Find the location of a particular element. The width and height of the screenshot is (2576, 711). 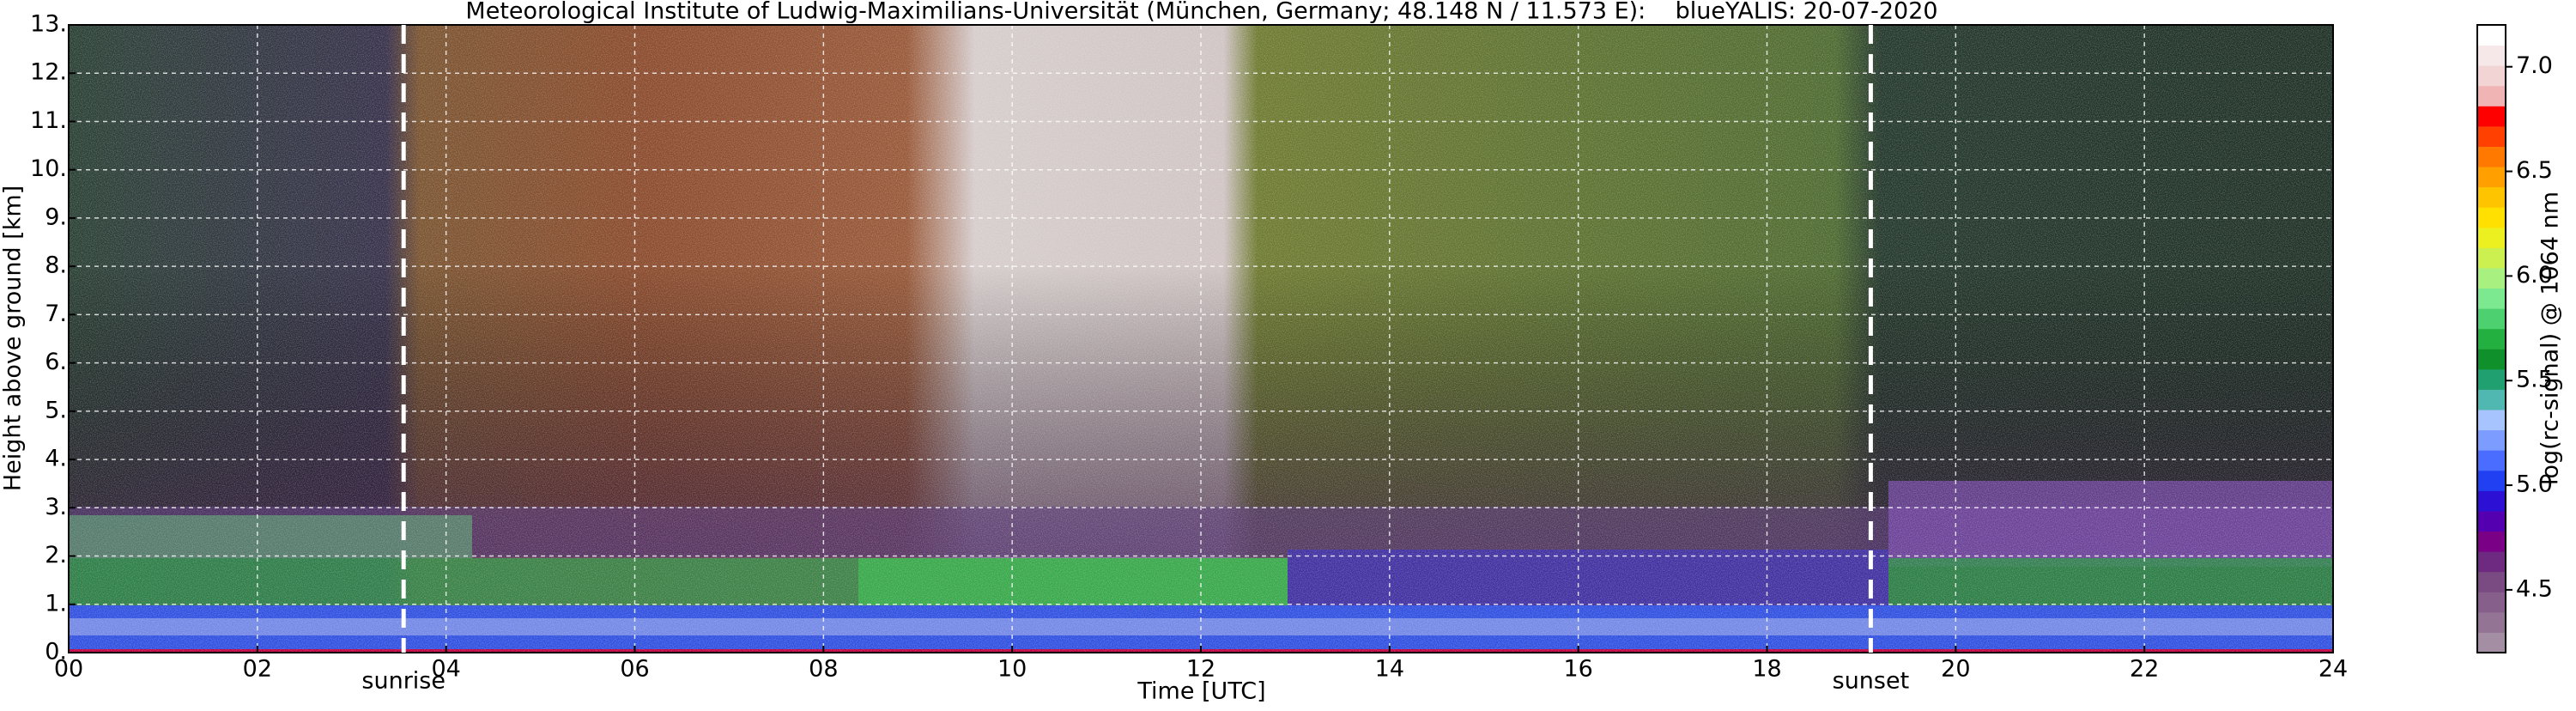

y-tick-label: 3. is located at coordinates (56, 507).